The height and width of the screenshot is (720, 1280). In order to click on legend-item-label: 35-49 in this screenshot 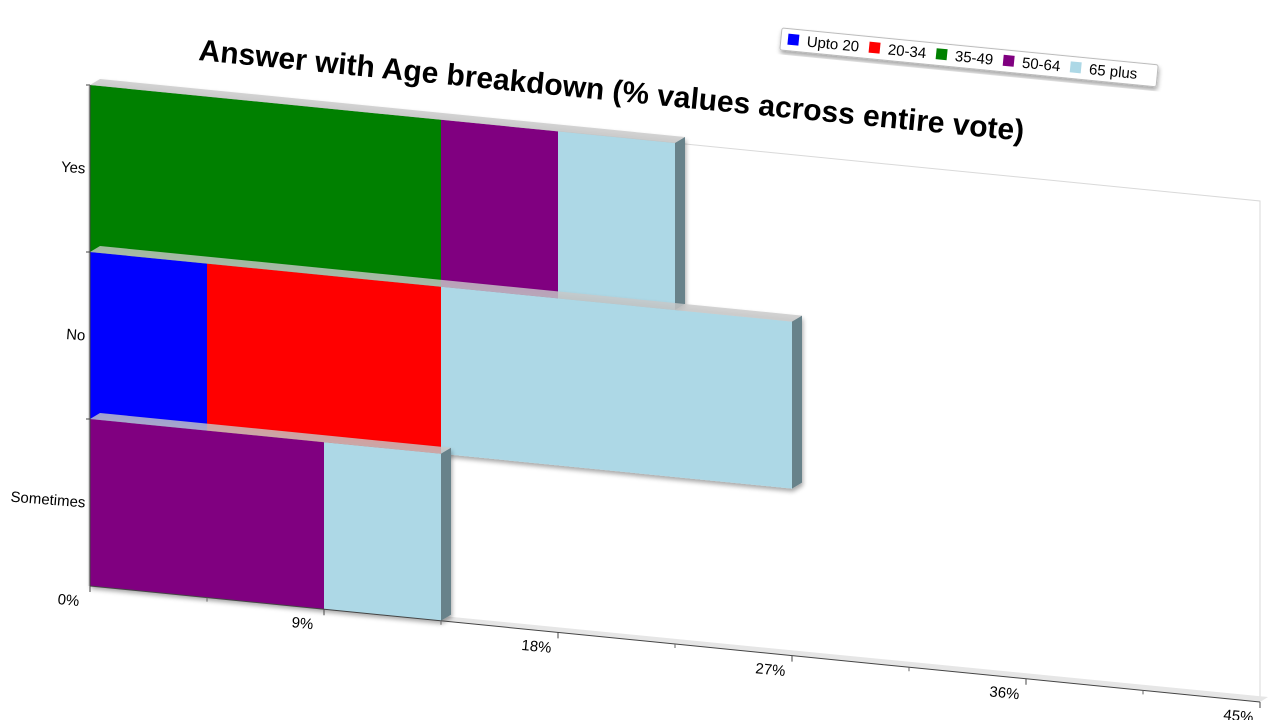, I will do `click(974, 58)`.